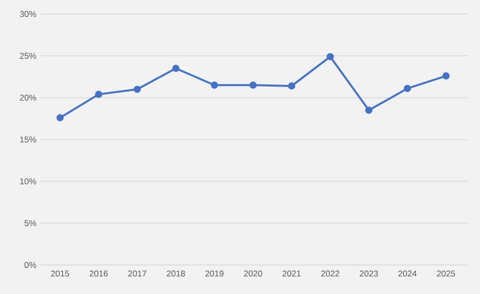 Image resolution: width=480 pixels, height=294 pixels. What do you see at coordinates (28, 97) in the screenshot?
I see `y-tick-label: 20%` at bounding box center [28, 97].